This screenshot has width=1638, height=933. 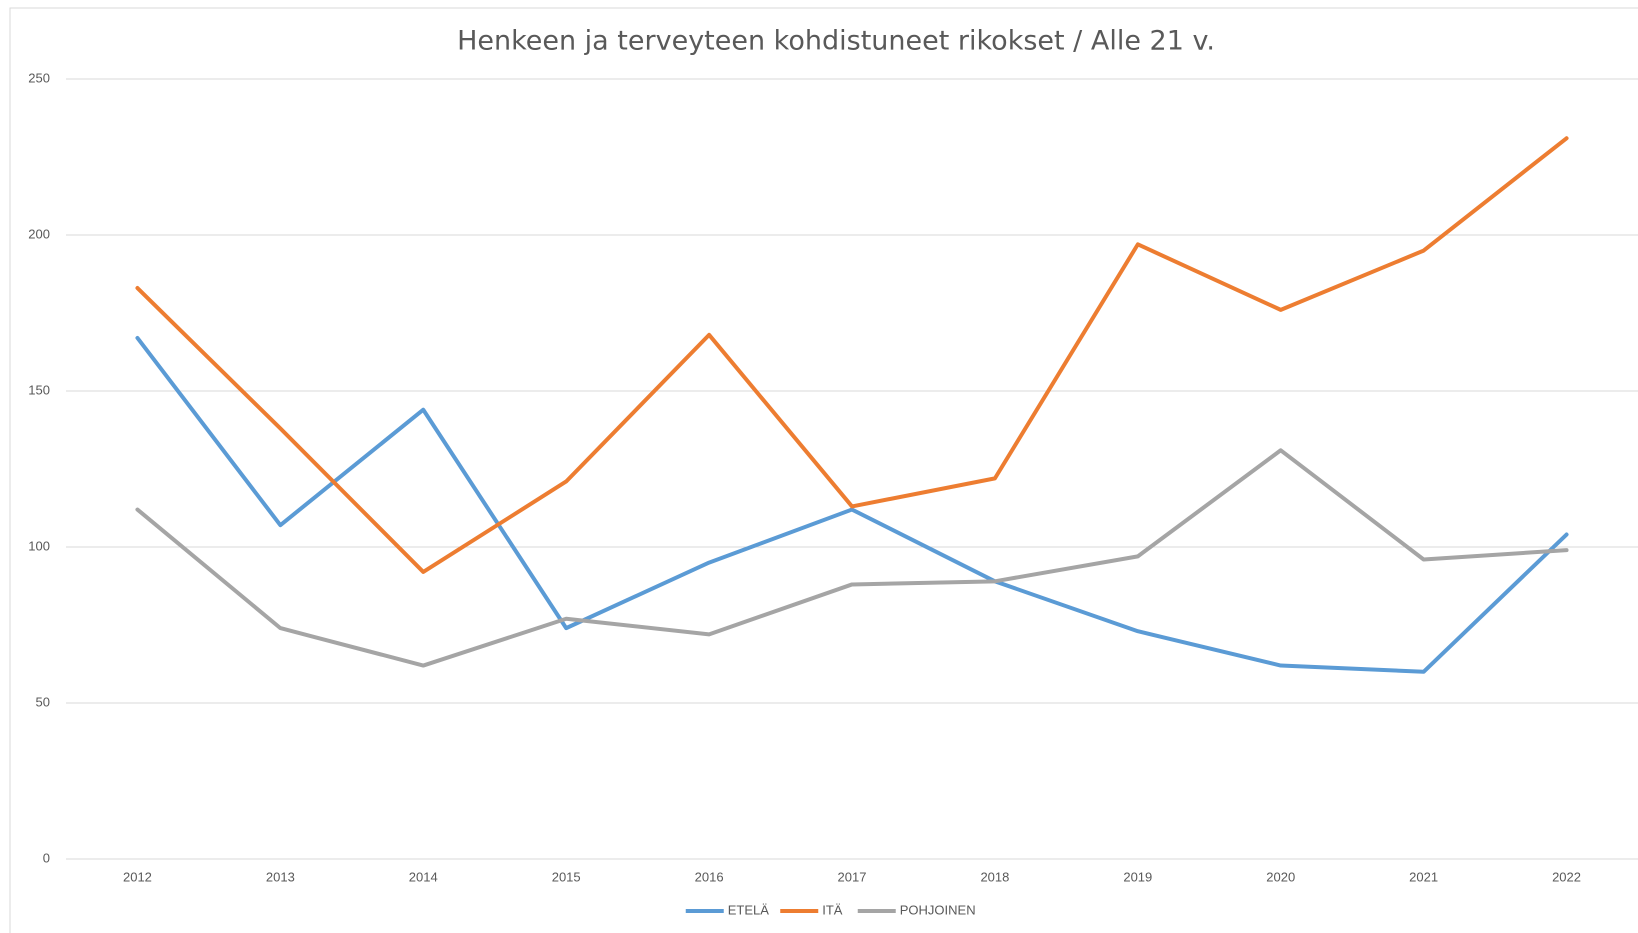 I want to click on y-tick-label: 200, so click(x=39, y=233).